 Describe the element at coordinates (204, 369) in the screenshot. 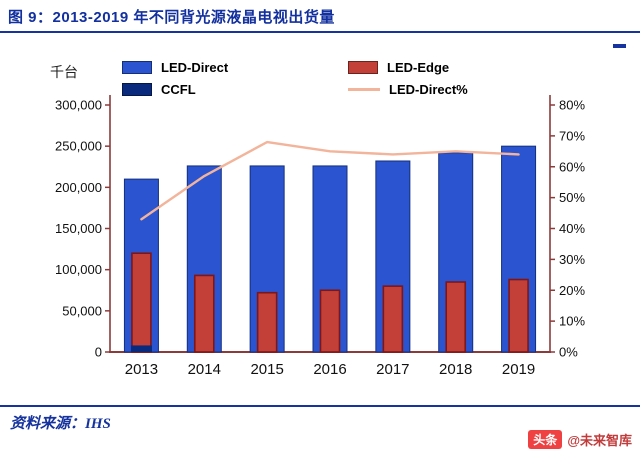

I see `x-axis-label-2014: 2014` at that location.